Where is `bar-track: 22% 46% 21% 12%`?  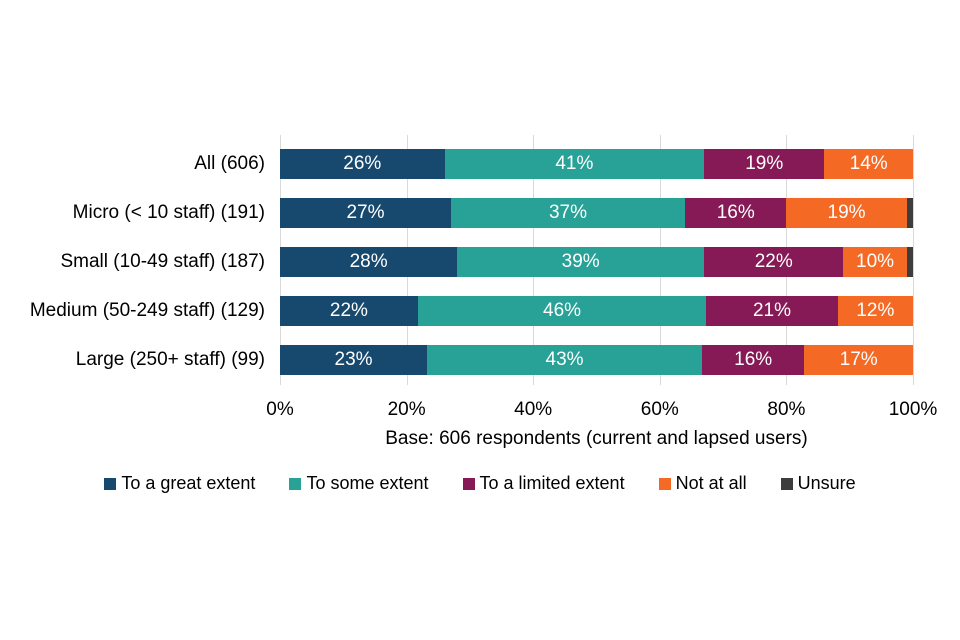
bar-track: 22% 46% 21% 12% is located at coordinates (596, 311).